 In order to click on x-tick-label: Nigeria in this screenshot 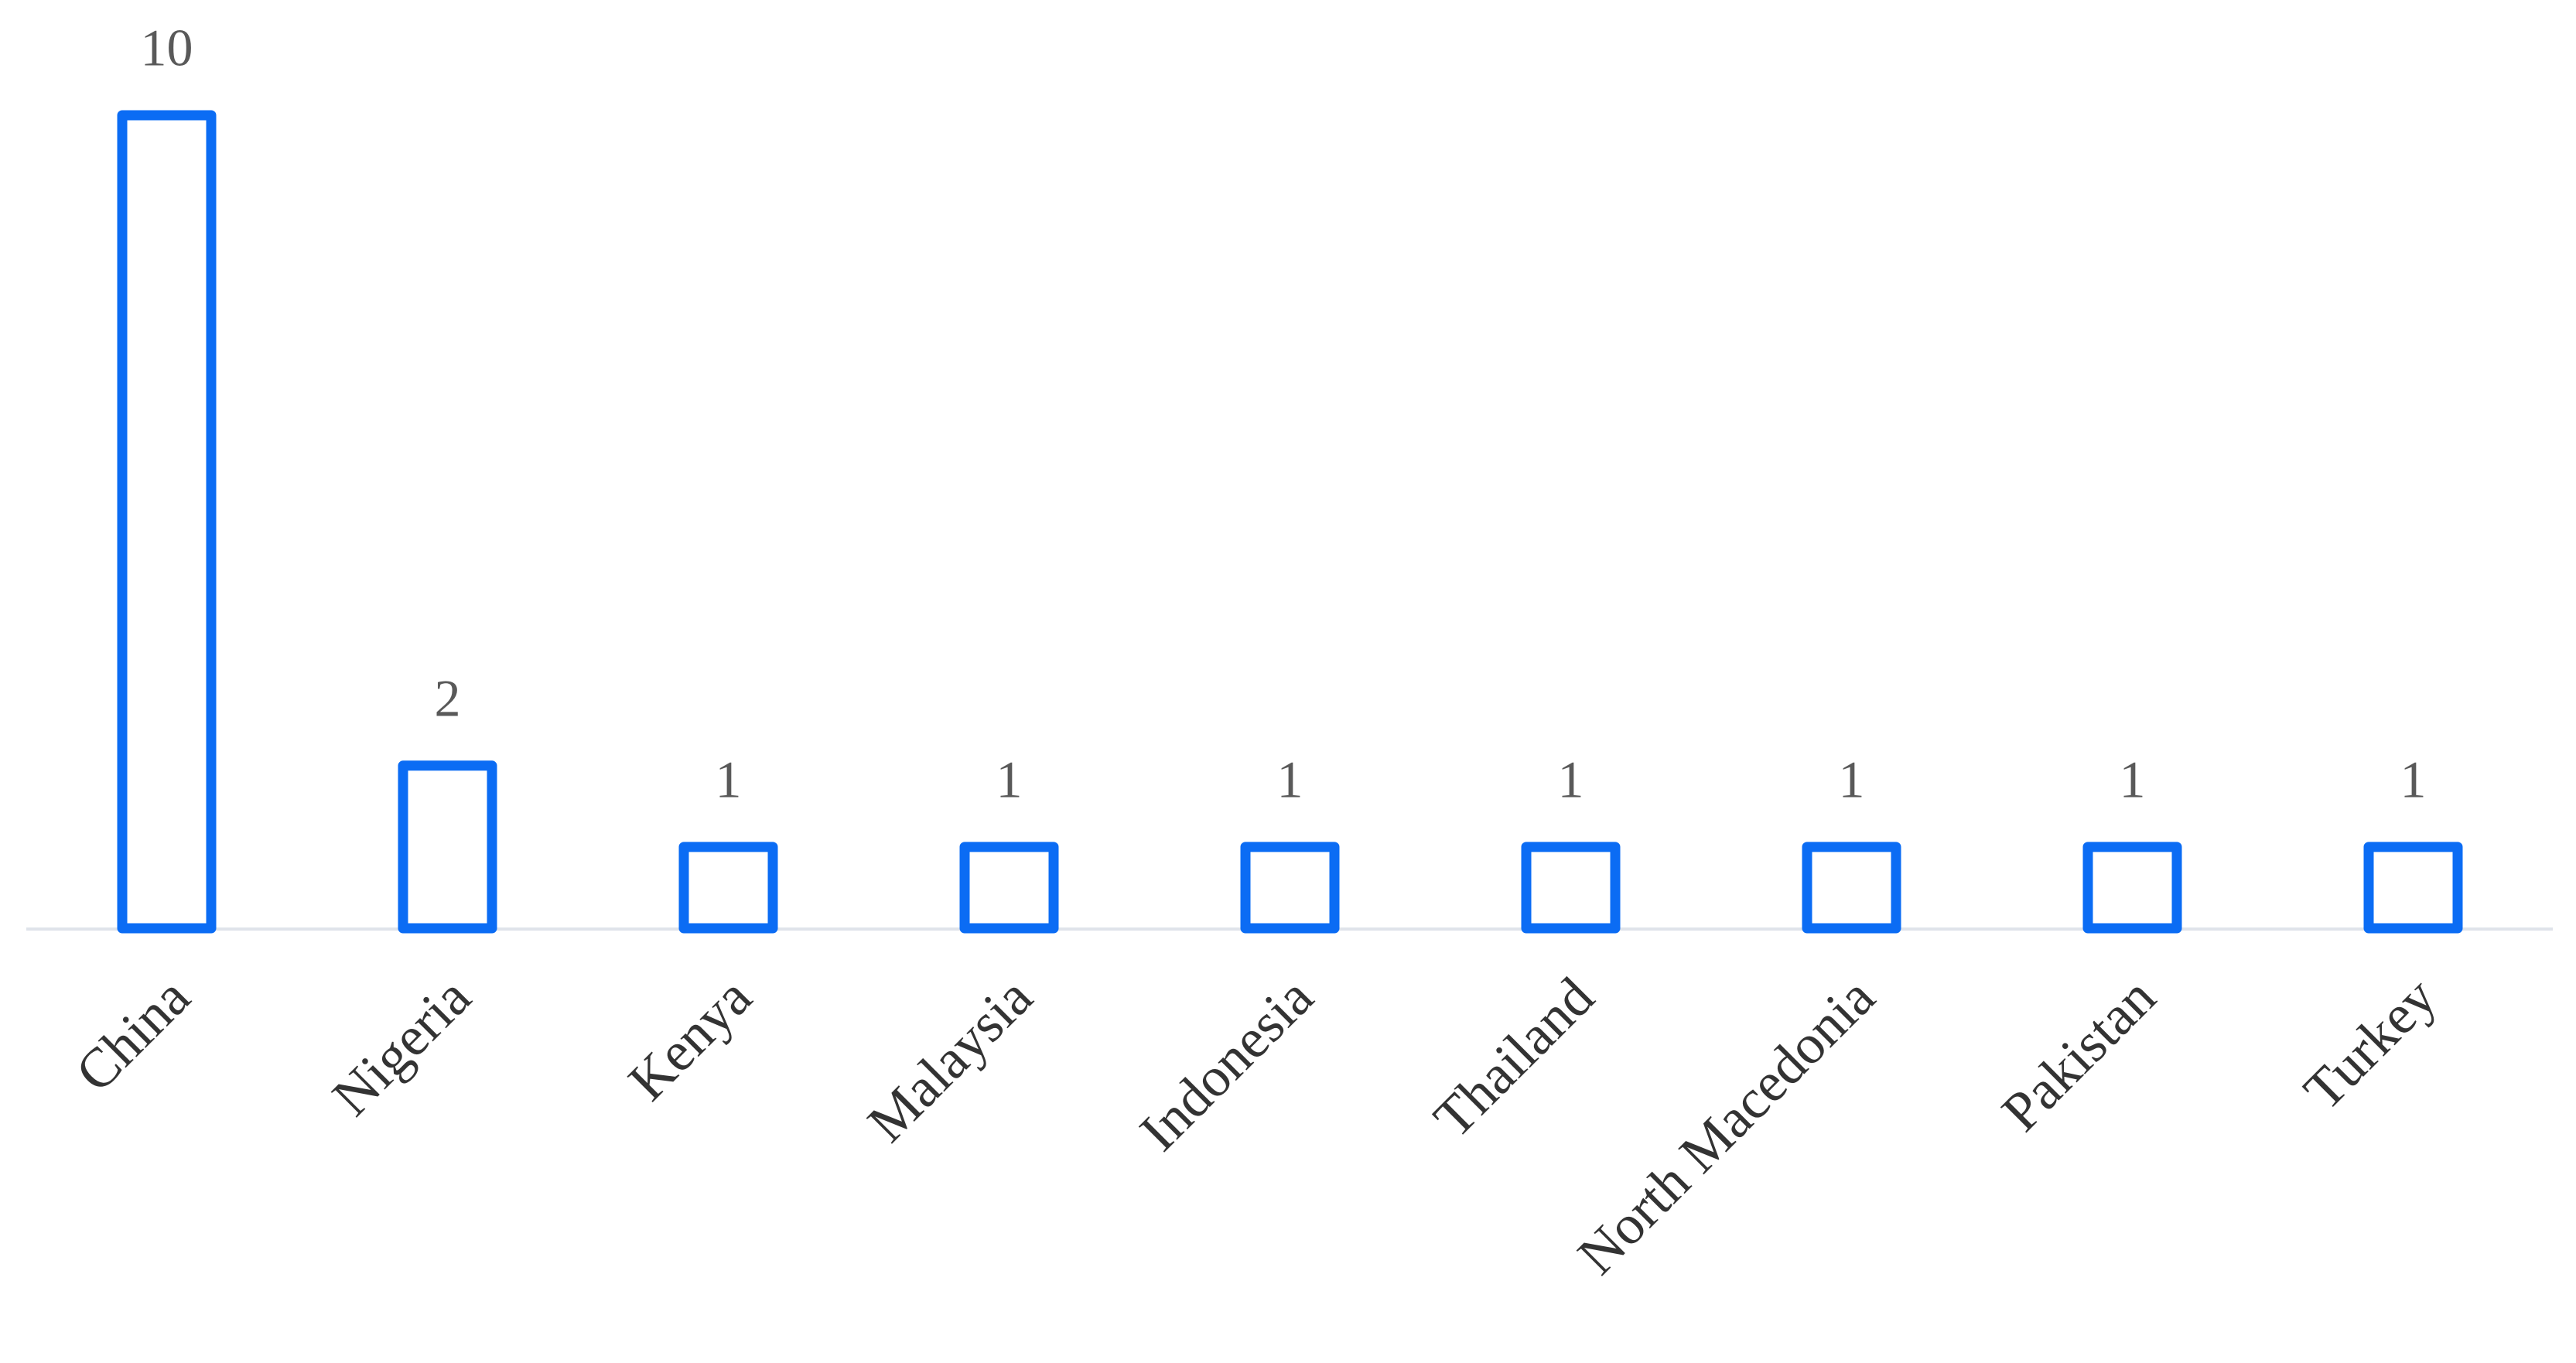, I will do `click(401, 1046)`.